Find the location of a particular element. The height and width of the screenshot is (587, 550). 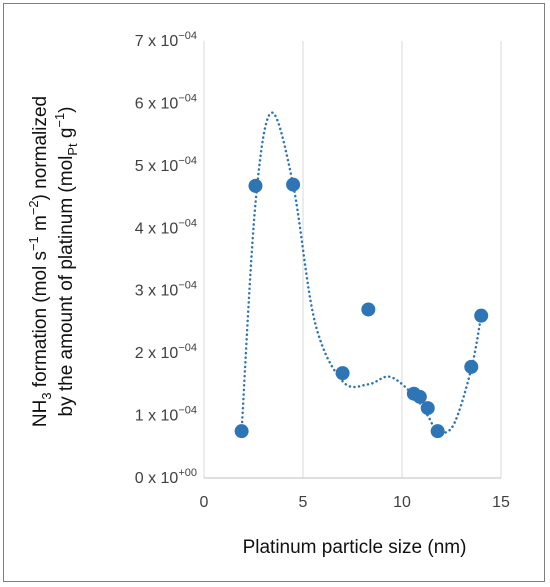

x-tick-label: 15 is located at coordinates (501, 502).